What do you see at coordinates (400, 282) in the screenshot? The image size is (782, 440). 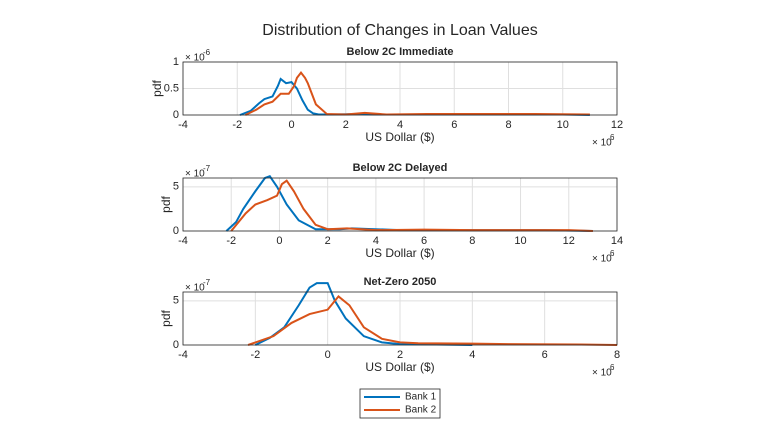 I see `subplot-title: Net-Zero 2050` at bounding box center [400, 282].